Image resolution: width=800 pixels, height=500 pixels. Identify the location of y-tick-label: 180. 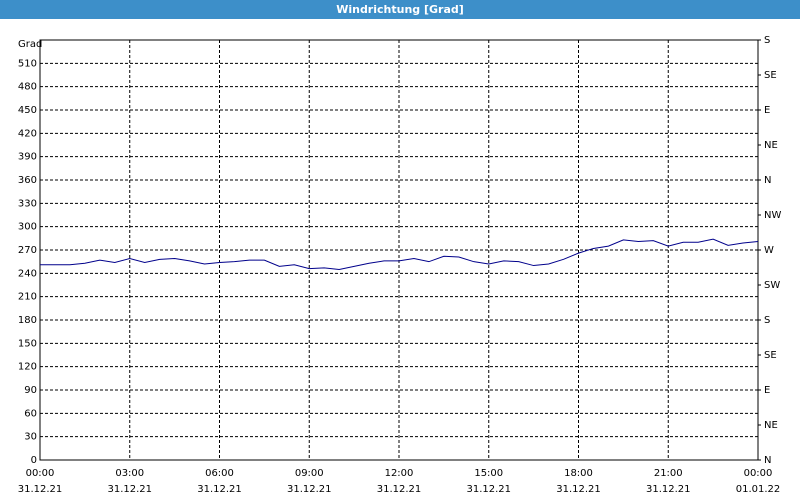
(27, 320).